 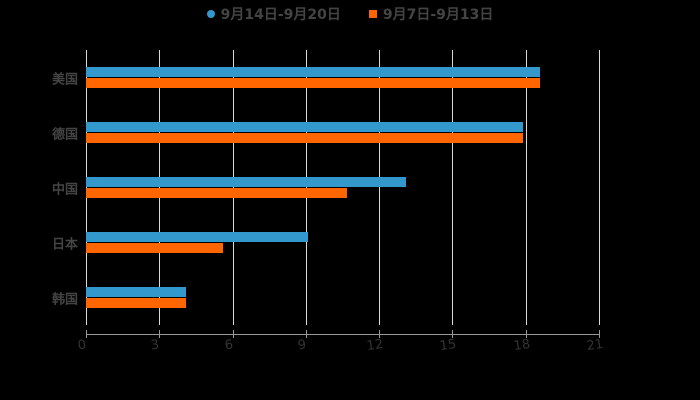 What do you see at coordinates (155, 345) in the screenshot?
I see `x-tick-label: 3` at bounding box center [155, 345].